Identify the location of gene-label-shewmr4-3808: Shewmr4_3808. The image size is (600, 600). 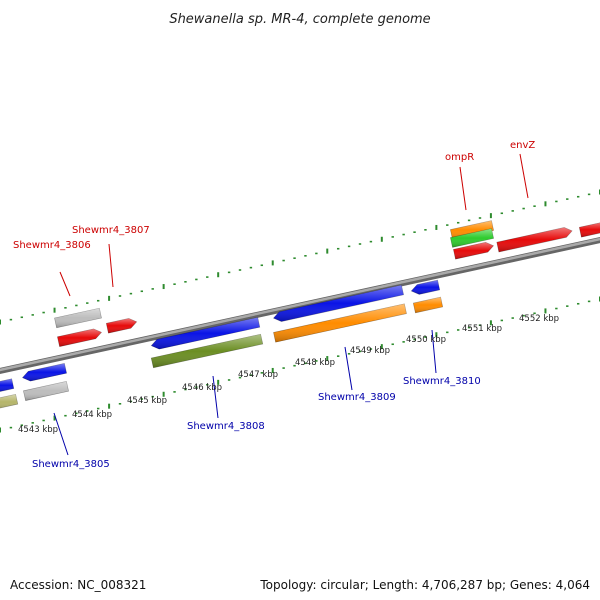
(226, 426).